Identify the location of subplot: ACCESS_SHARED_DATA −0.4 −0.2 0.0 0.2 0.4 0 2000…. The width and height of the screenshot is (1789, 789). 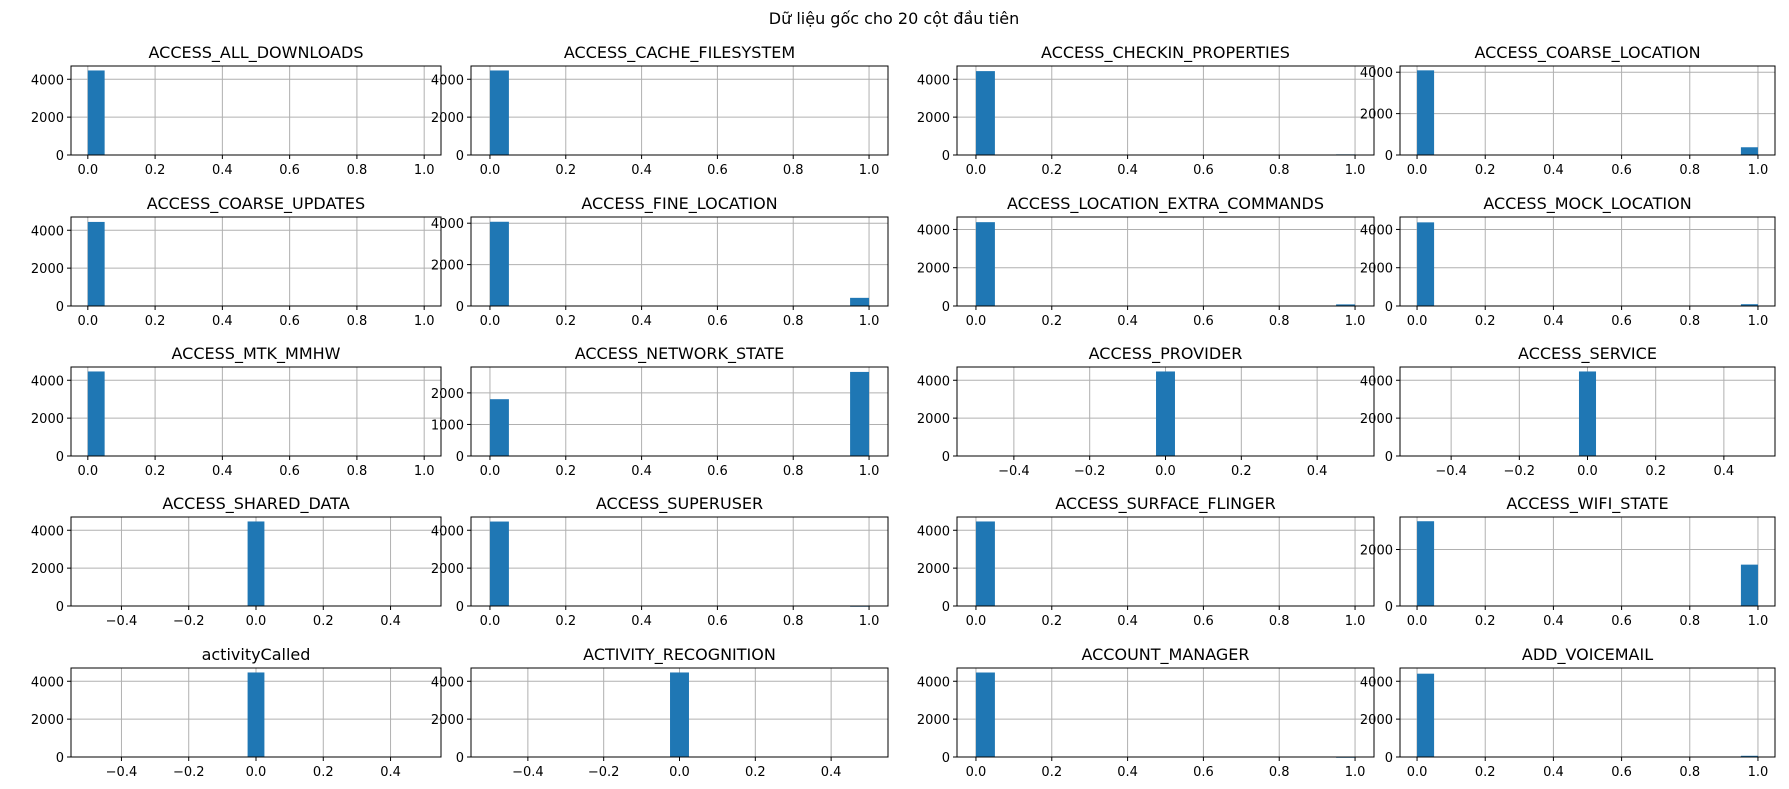
(236, 561).